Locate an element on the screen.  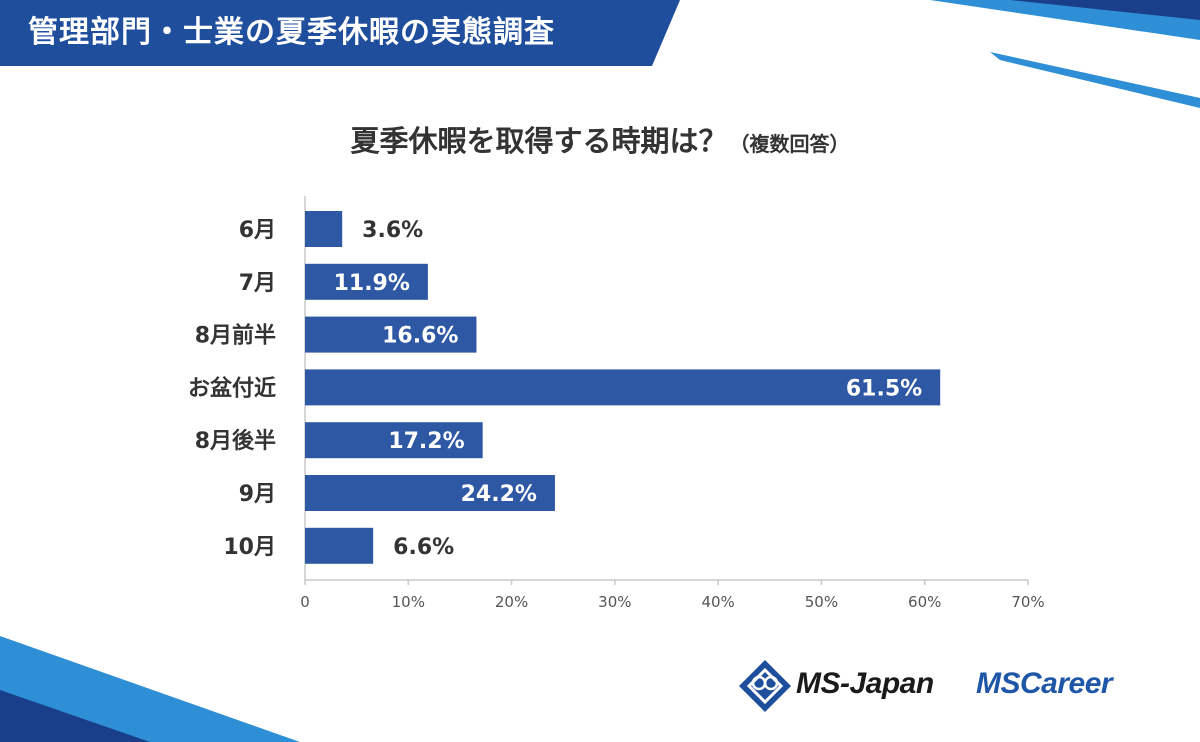
bar-value-label: 11.9% is located at coordinates (372, 283).